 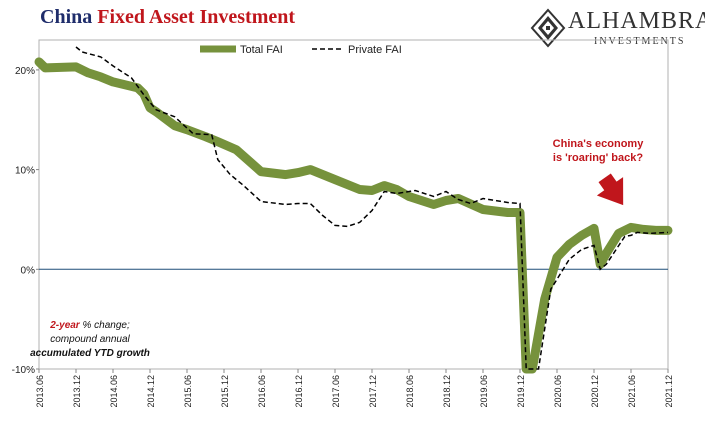 What do you see at coordinates (114, 391) in the screenshot?
I see `x-tick-label: 2014.06` at bounding box center [114, 391].